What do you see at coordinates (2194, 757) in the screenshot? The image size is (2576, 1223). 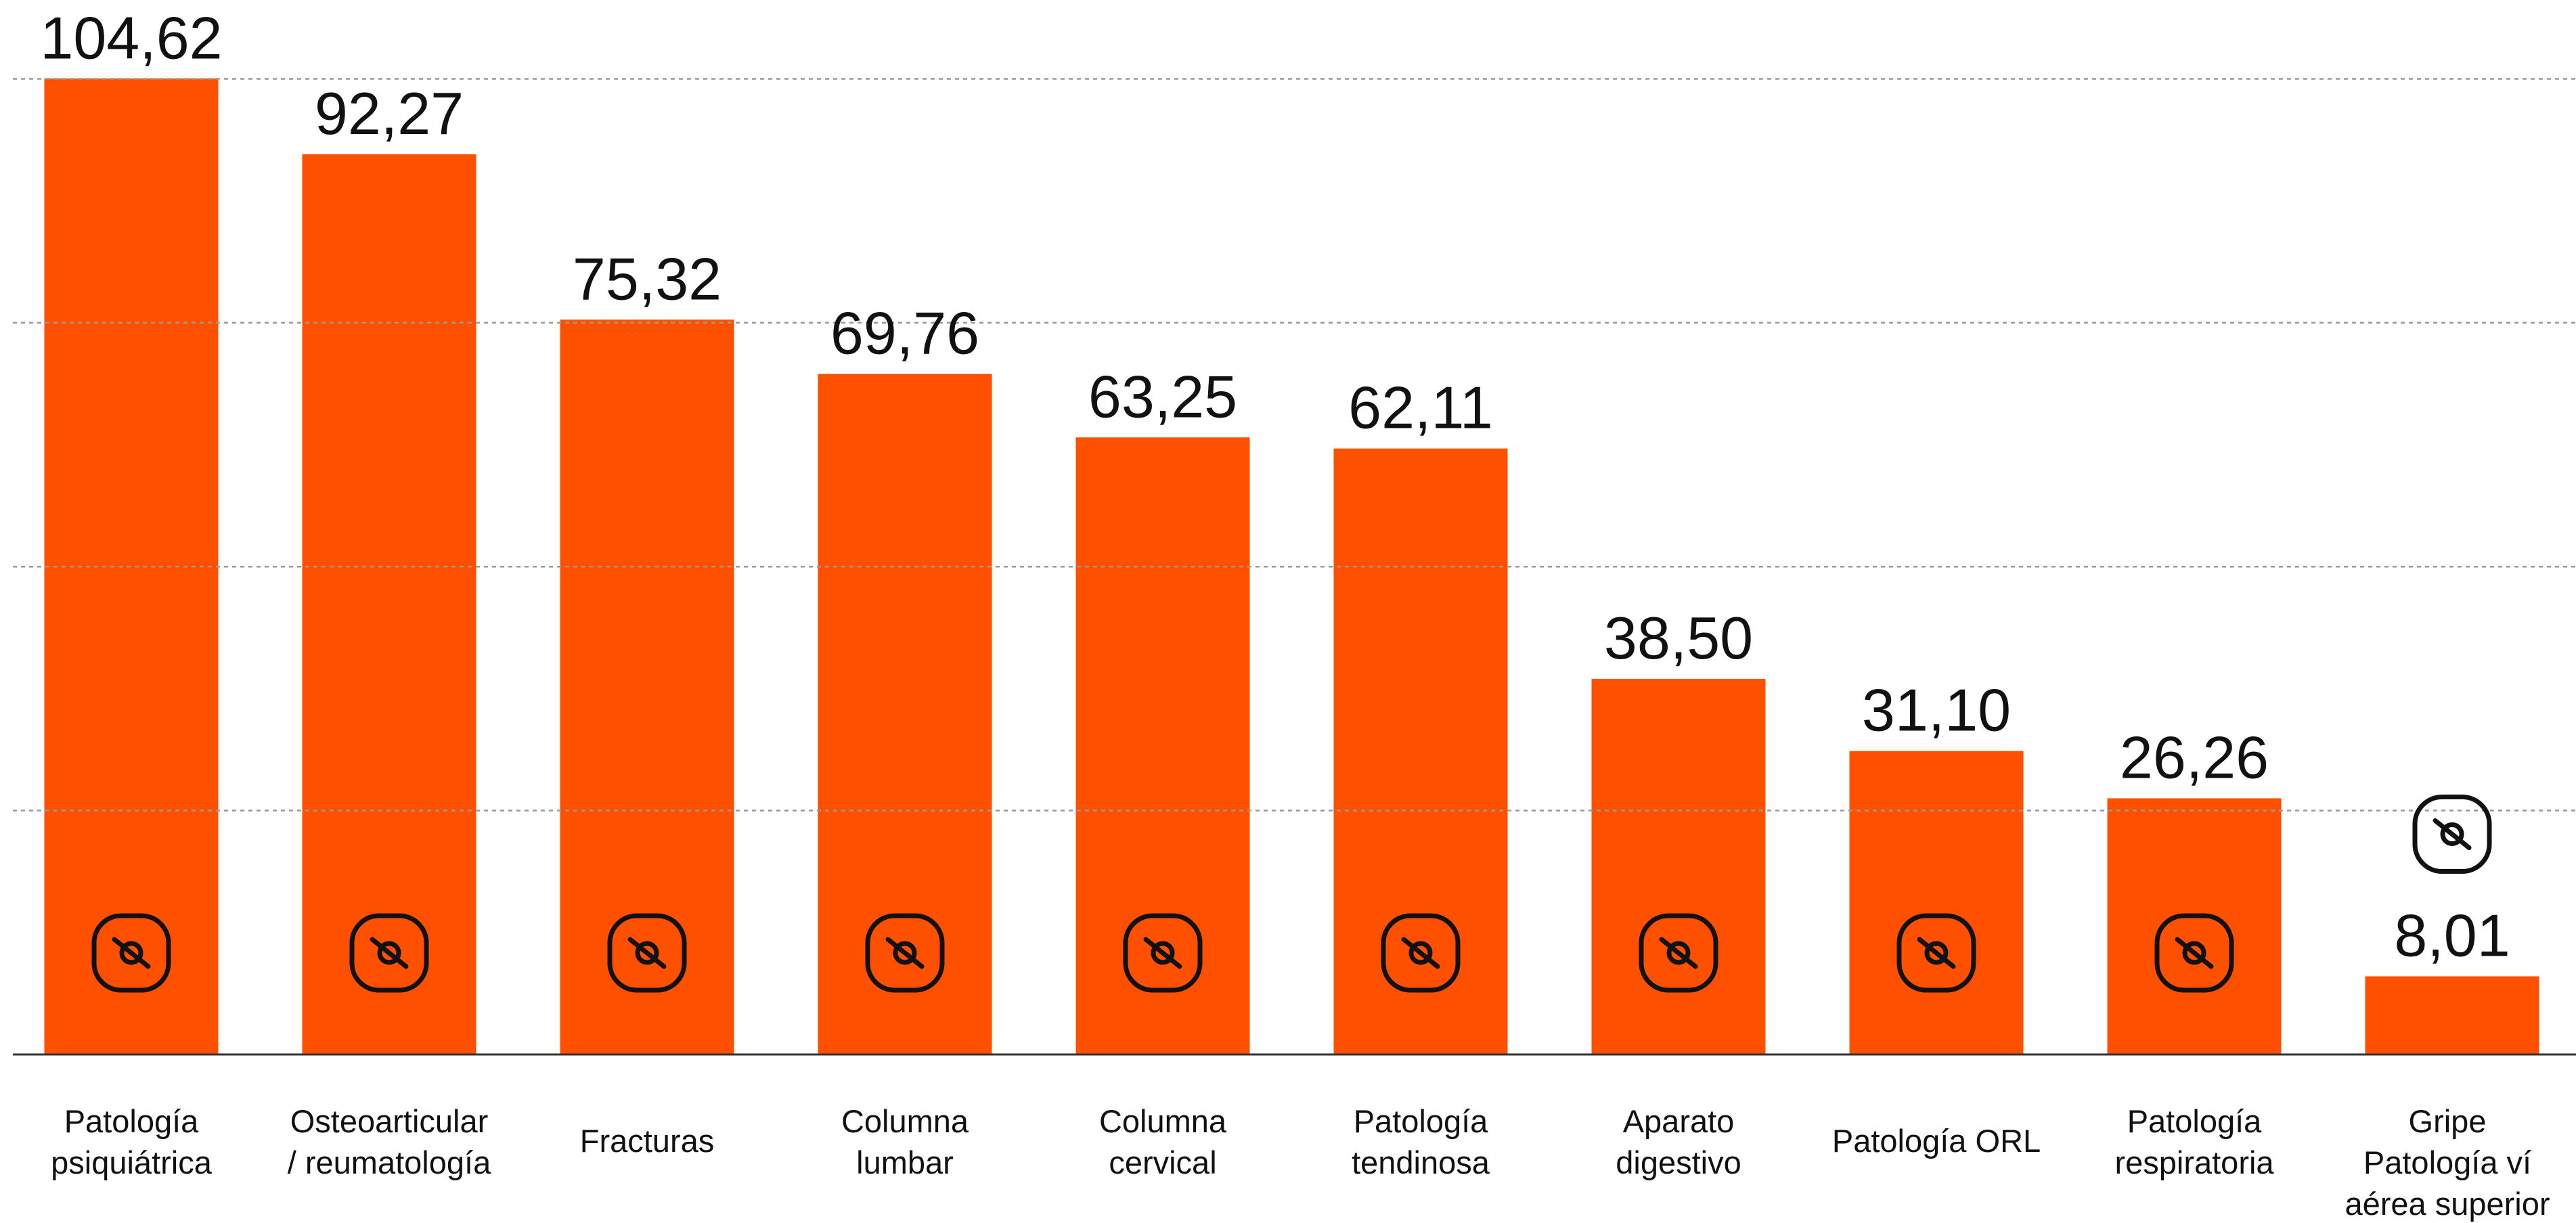 I see `value-label: 26,26` at bounding box center [2194, 757].